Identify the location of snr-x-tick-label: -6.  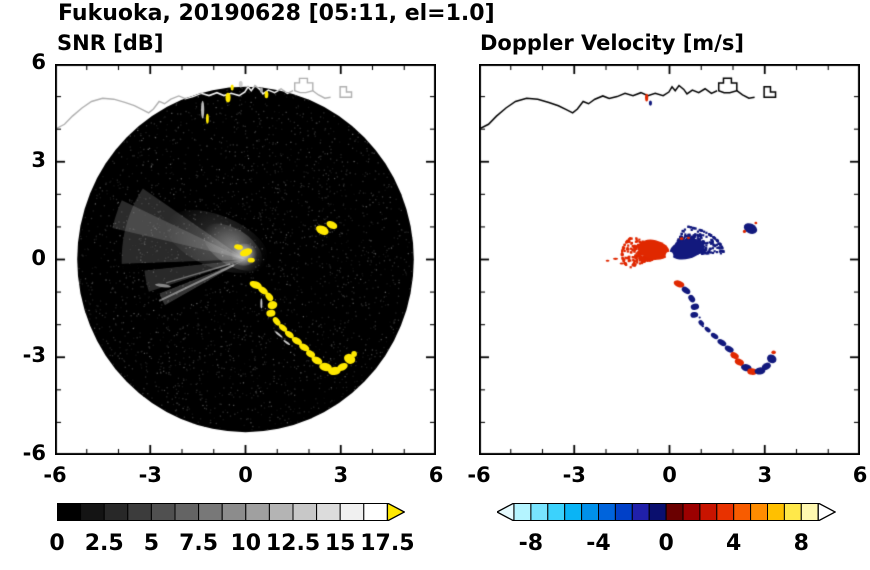
(55, 475).